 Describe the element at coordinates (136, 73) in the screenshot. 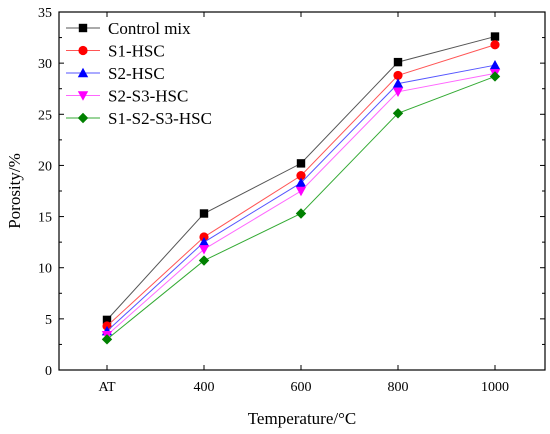

I see `legend-label: S2-HSC` at that location.